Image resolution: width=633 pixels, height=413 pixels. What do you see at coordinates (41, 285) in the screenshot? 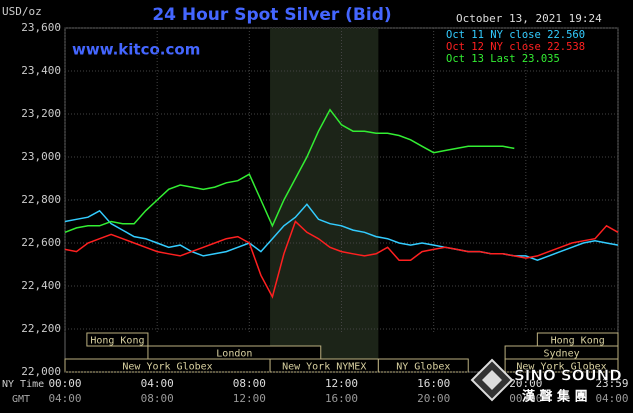
I see `y-tick-label: 22,400` at bounding box center [41, 285].